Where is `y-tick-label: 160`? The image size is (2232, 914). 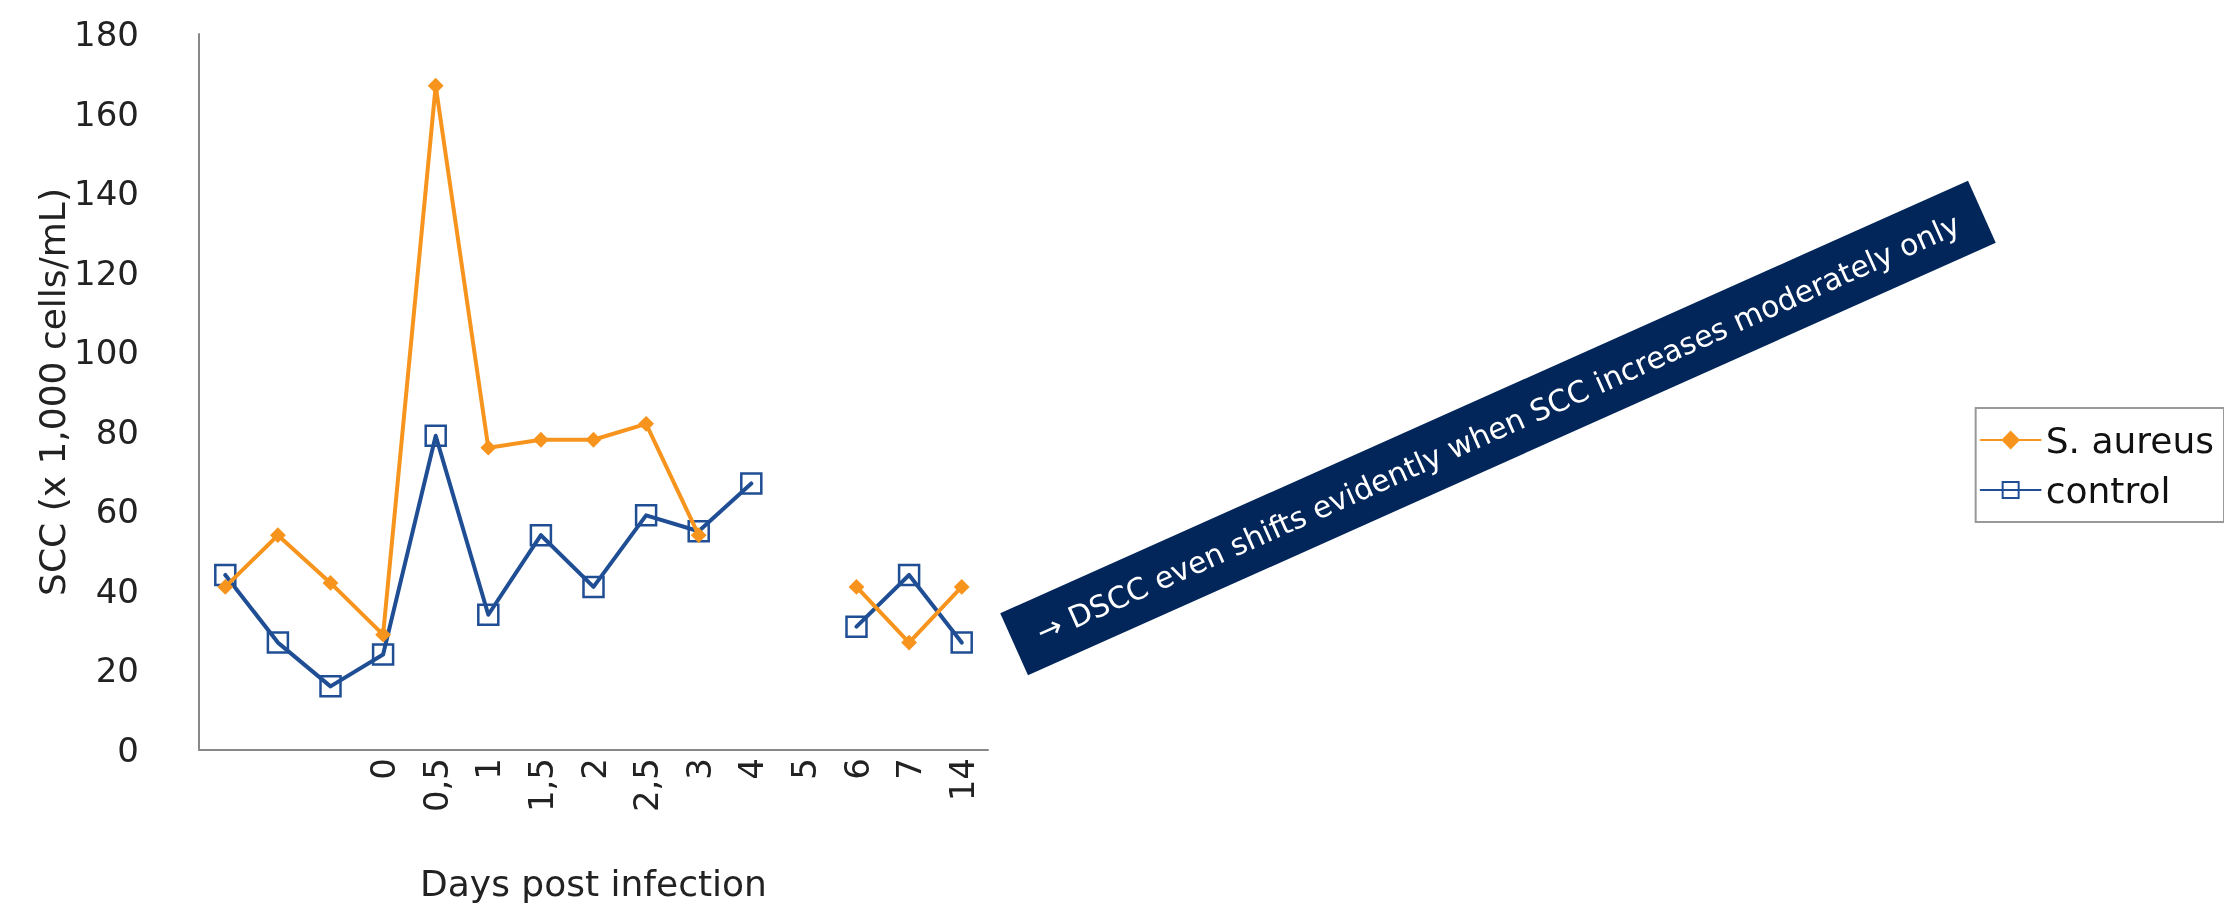 y-tick-label: 160 is located at coordinates (106, 113).